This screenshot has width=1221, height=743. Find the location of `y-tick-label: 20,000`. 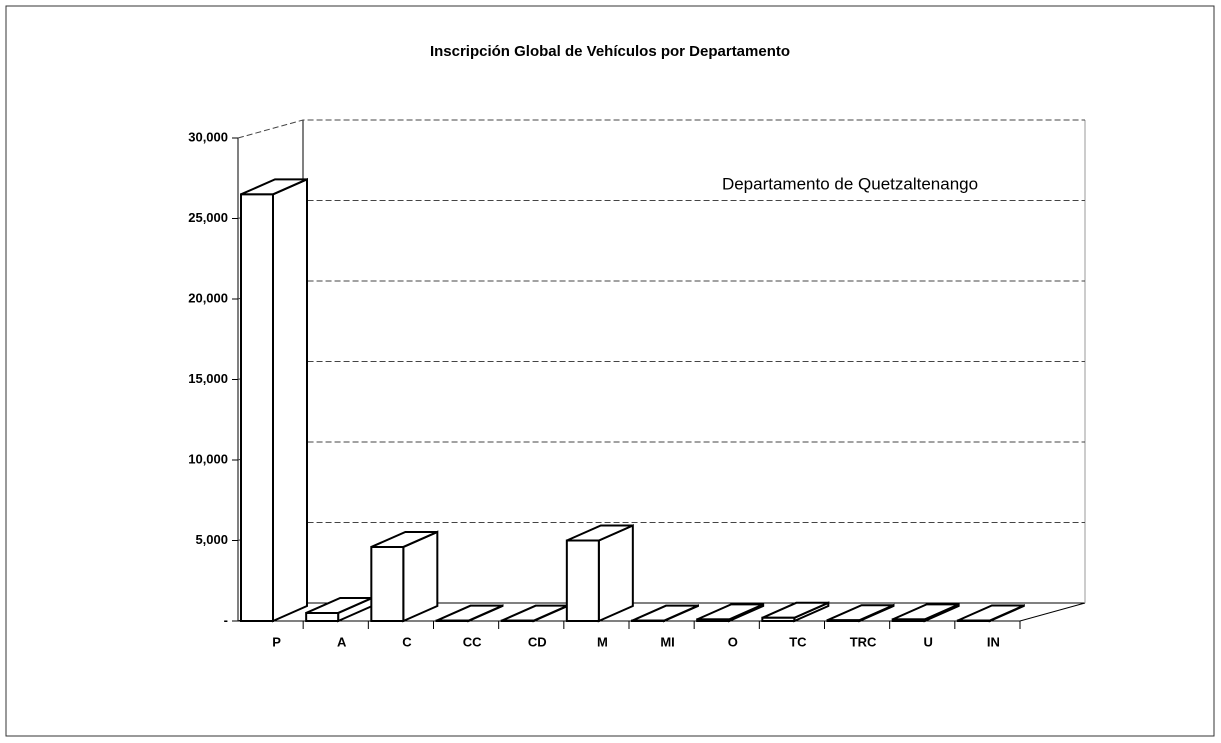

y-tick-label: 20,000 is located at coordinates (208, 297).